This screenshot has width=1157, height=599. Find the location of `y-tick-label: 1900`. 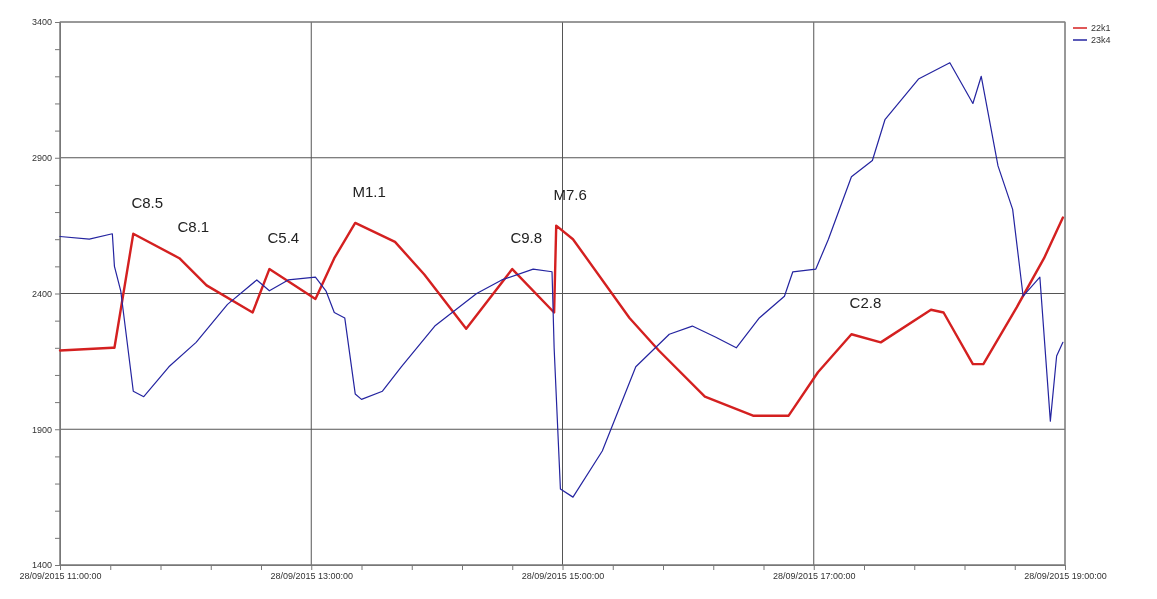

y-tick-label: 1900 is located at coordinates (41, 429).